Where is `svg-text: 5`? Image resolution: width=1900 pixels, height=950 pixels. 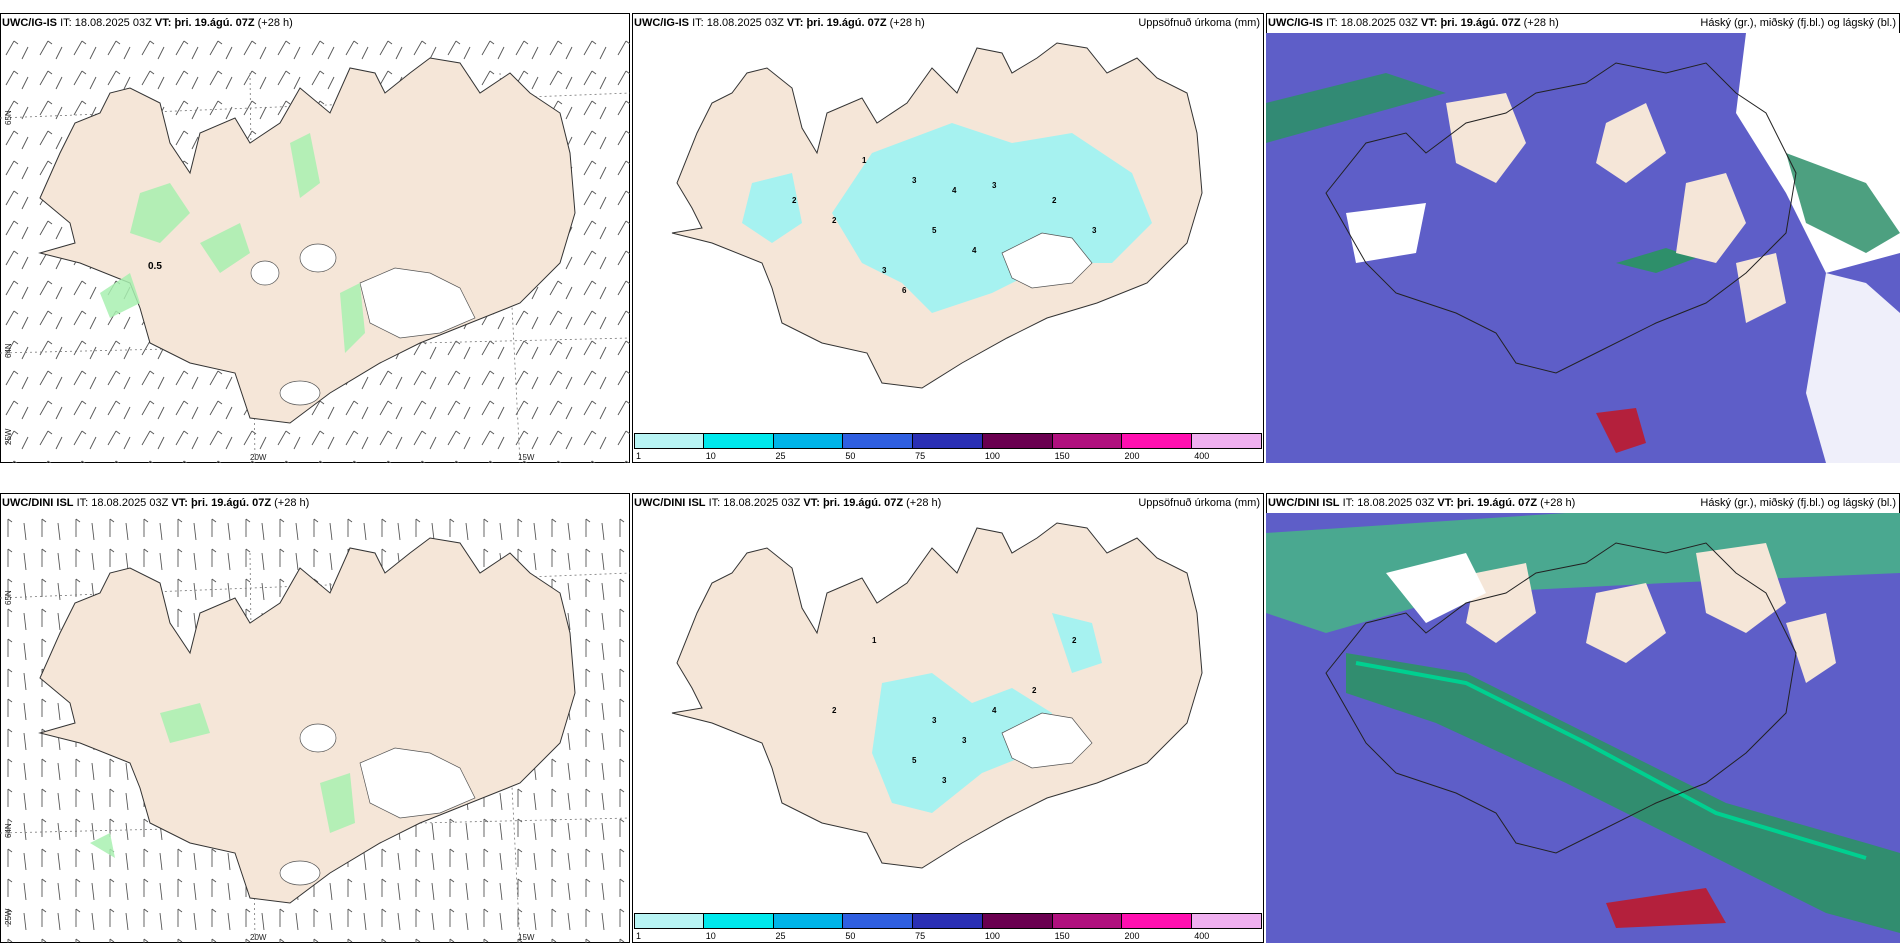 svg-text: 5 is located at coordinates (934, 230).